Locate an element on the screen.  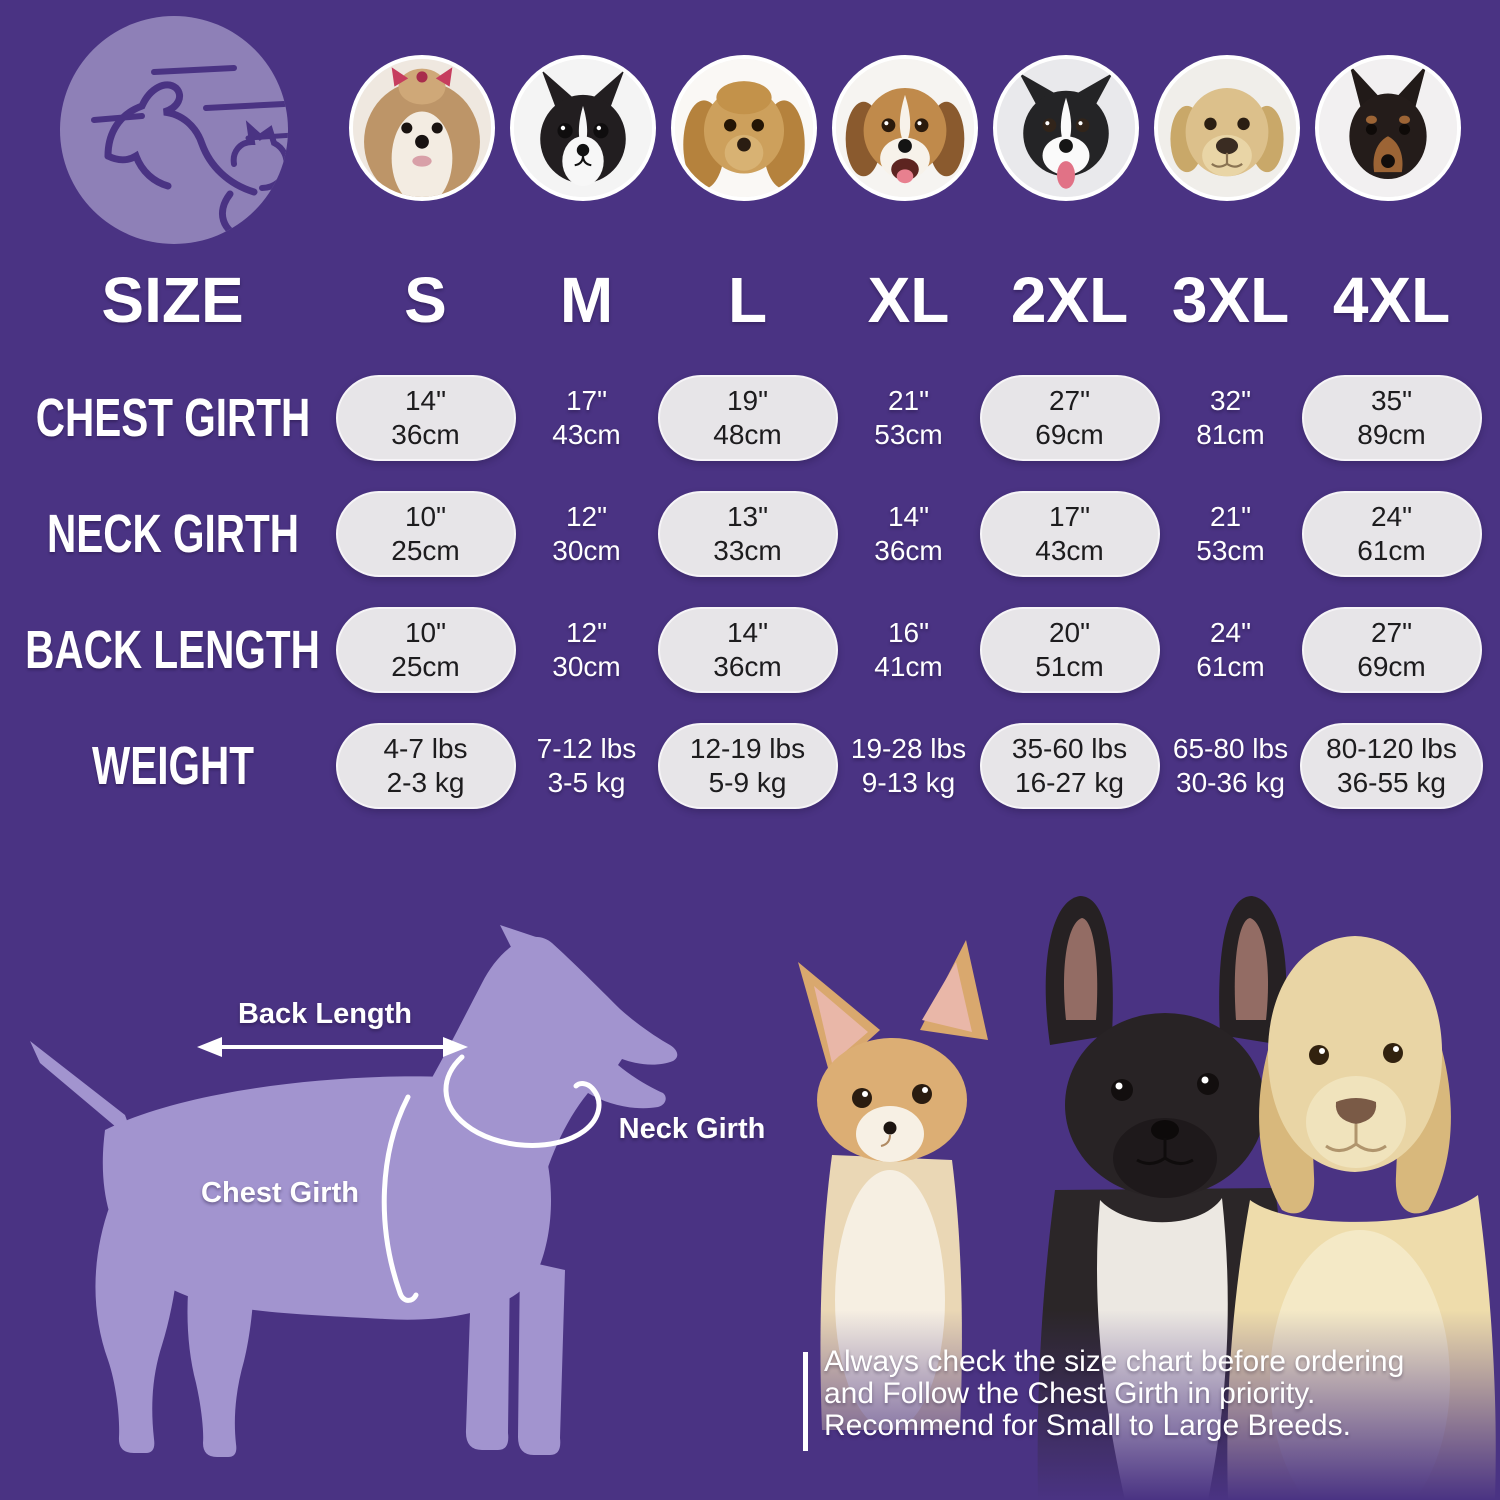
cell-chest-4xl: 35" 89cm is located at coordinates (1391, 418).